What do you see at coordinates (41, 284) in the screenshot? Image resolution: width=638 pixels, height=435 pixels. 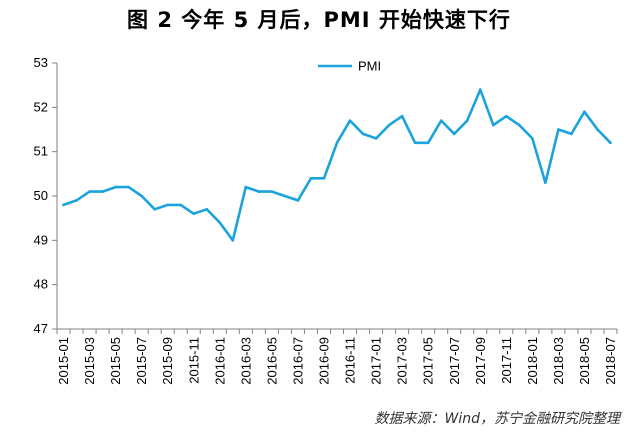 I see `y-tick-label: 48` at bounding box center [41, 284].